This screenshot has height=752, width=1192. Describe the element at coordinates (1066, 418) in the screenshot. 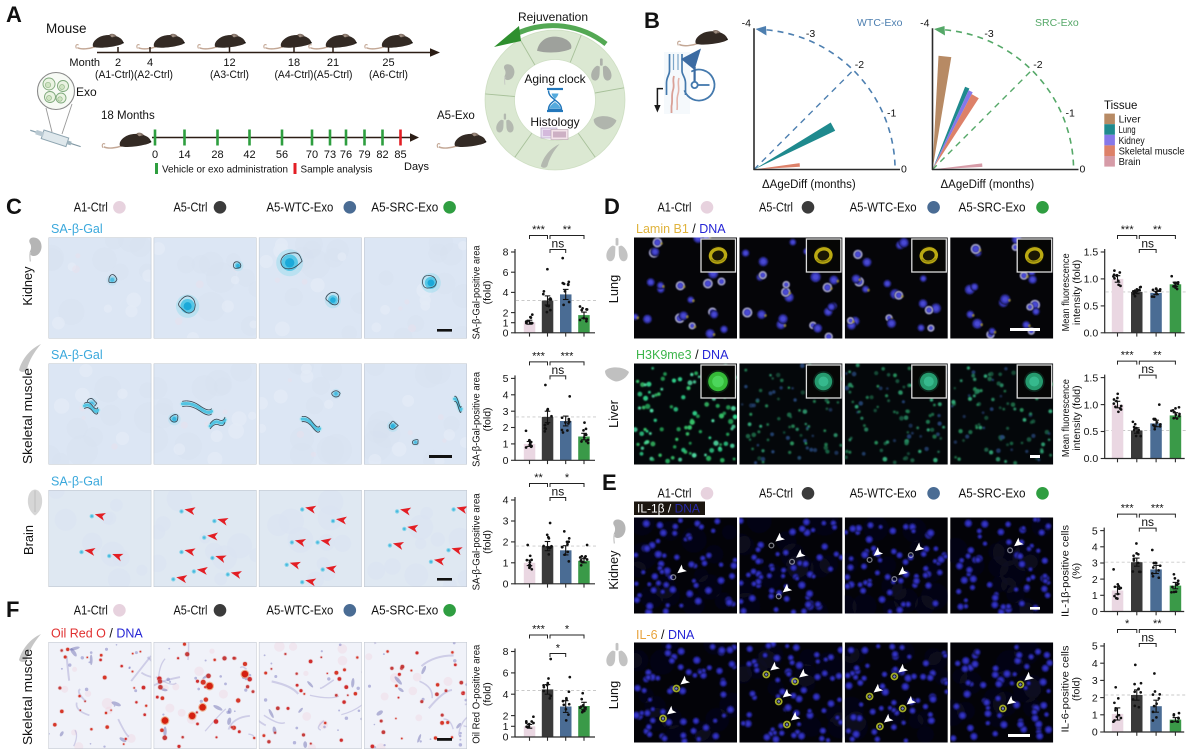

I see `svg-text: Mean fluorescence` at that location.